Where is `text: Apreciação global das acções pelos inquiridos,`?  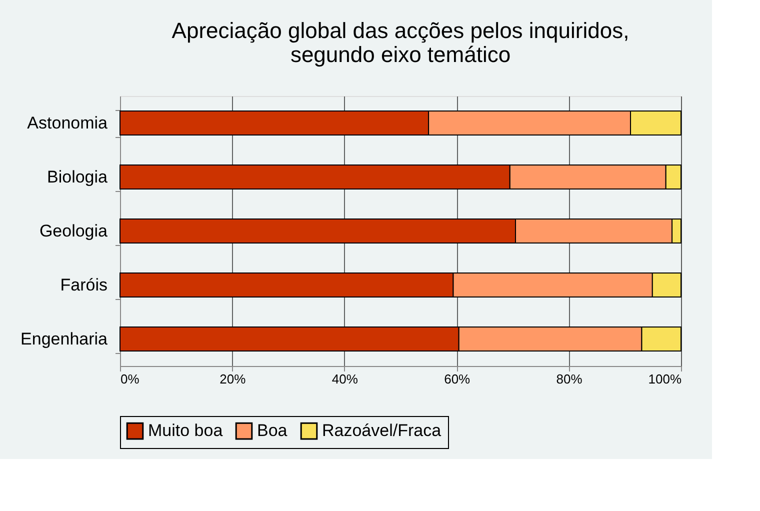
text: Apreciação global das acções pelos inquiridos, is located at coordinates (401, 30).